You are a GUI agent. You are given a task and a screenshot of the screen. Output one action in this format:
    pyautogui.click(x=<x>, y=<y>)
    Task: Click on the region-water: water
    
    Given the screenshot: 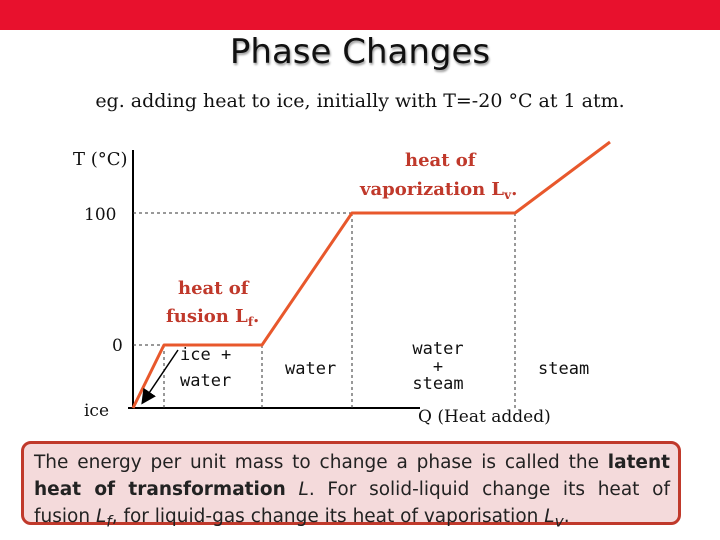 What is the action you would take?
    pyautogui.click(x=310, y=369)
    